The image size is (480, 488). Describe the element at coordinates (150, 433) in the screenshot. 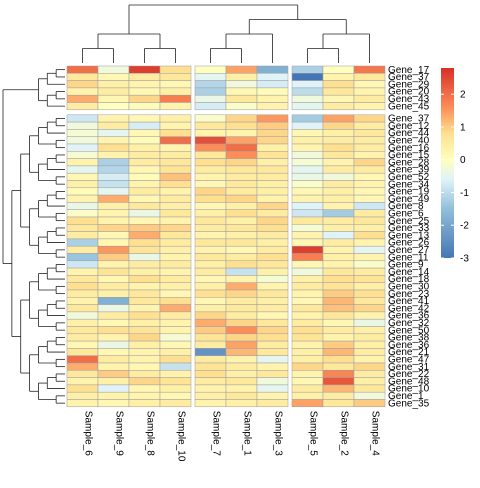

I see `column-label: Sample_8` at that location.